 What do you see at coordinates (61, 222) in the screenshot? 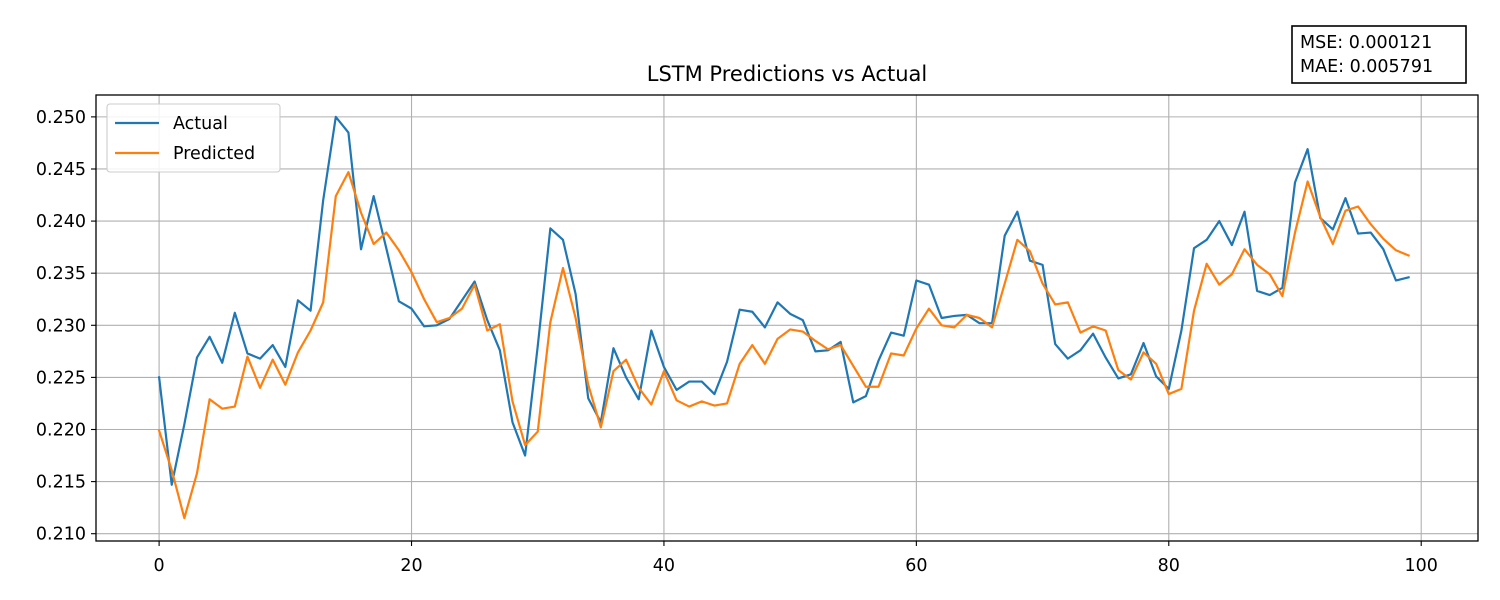
I see `y-tick-label: 0.240` at bounding box center [61, 222].